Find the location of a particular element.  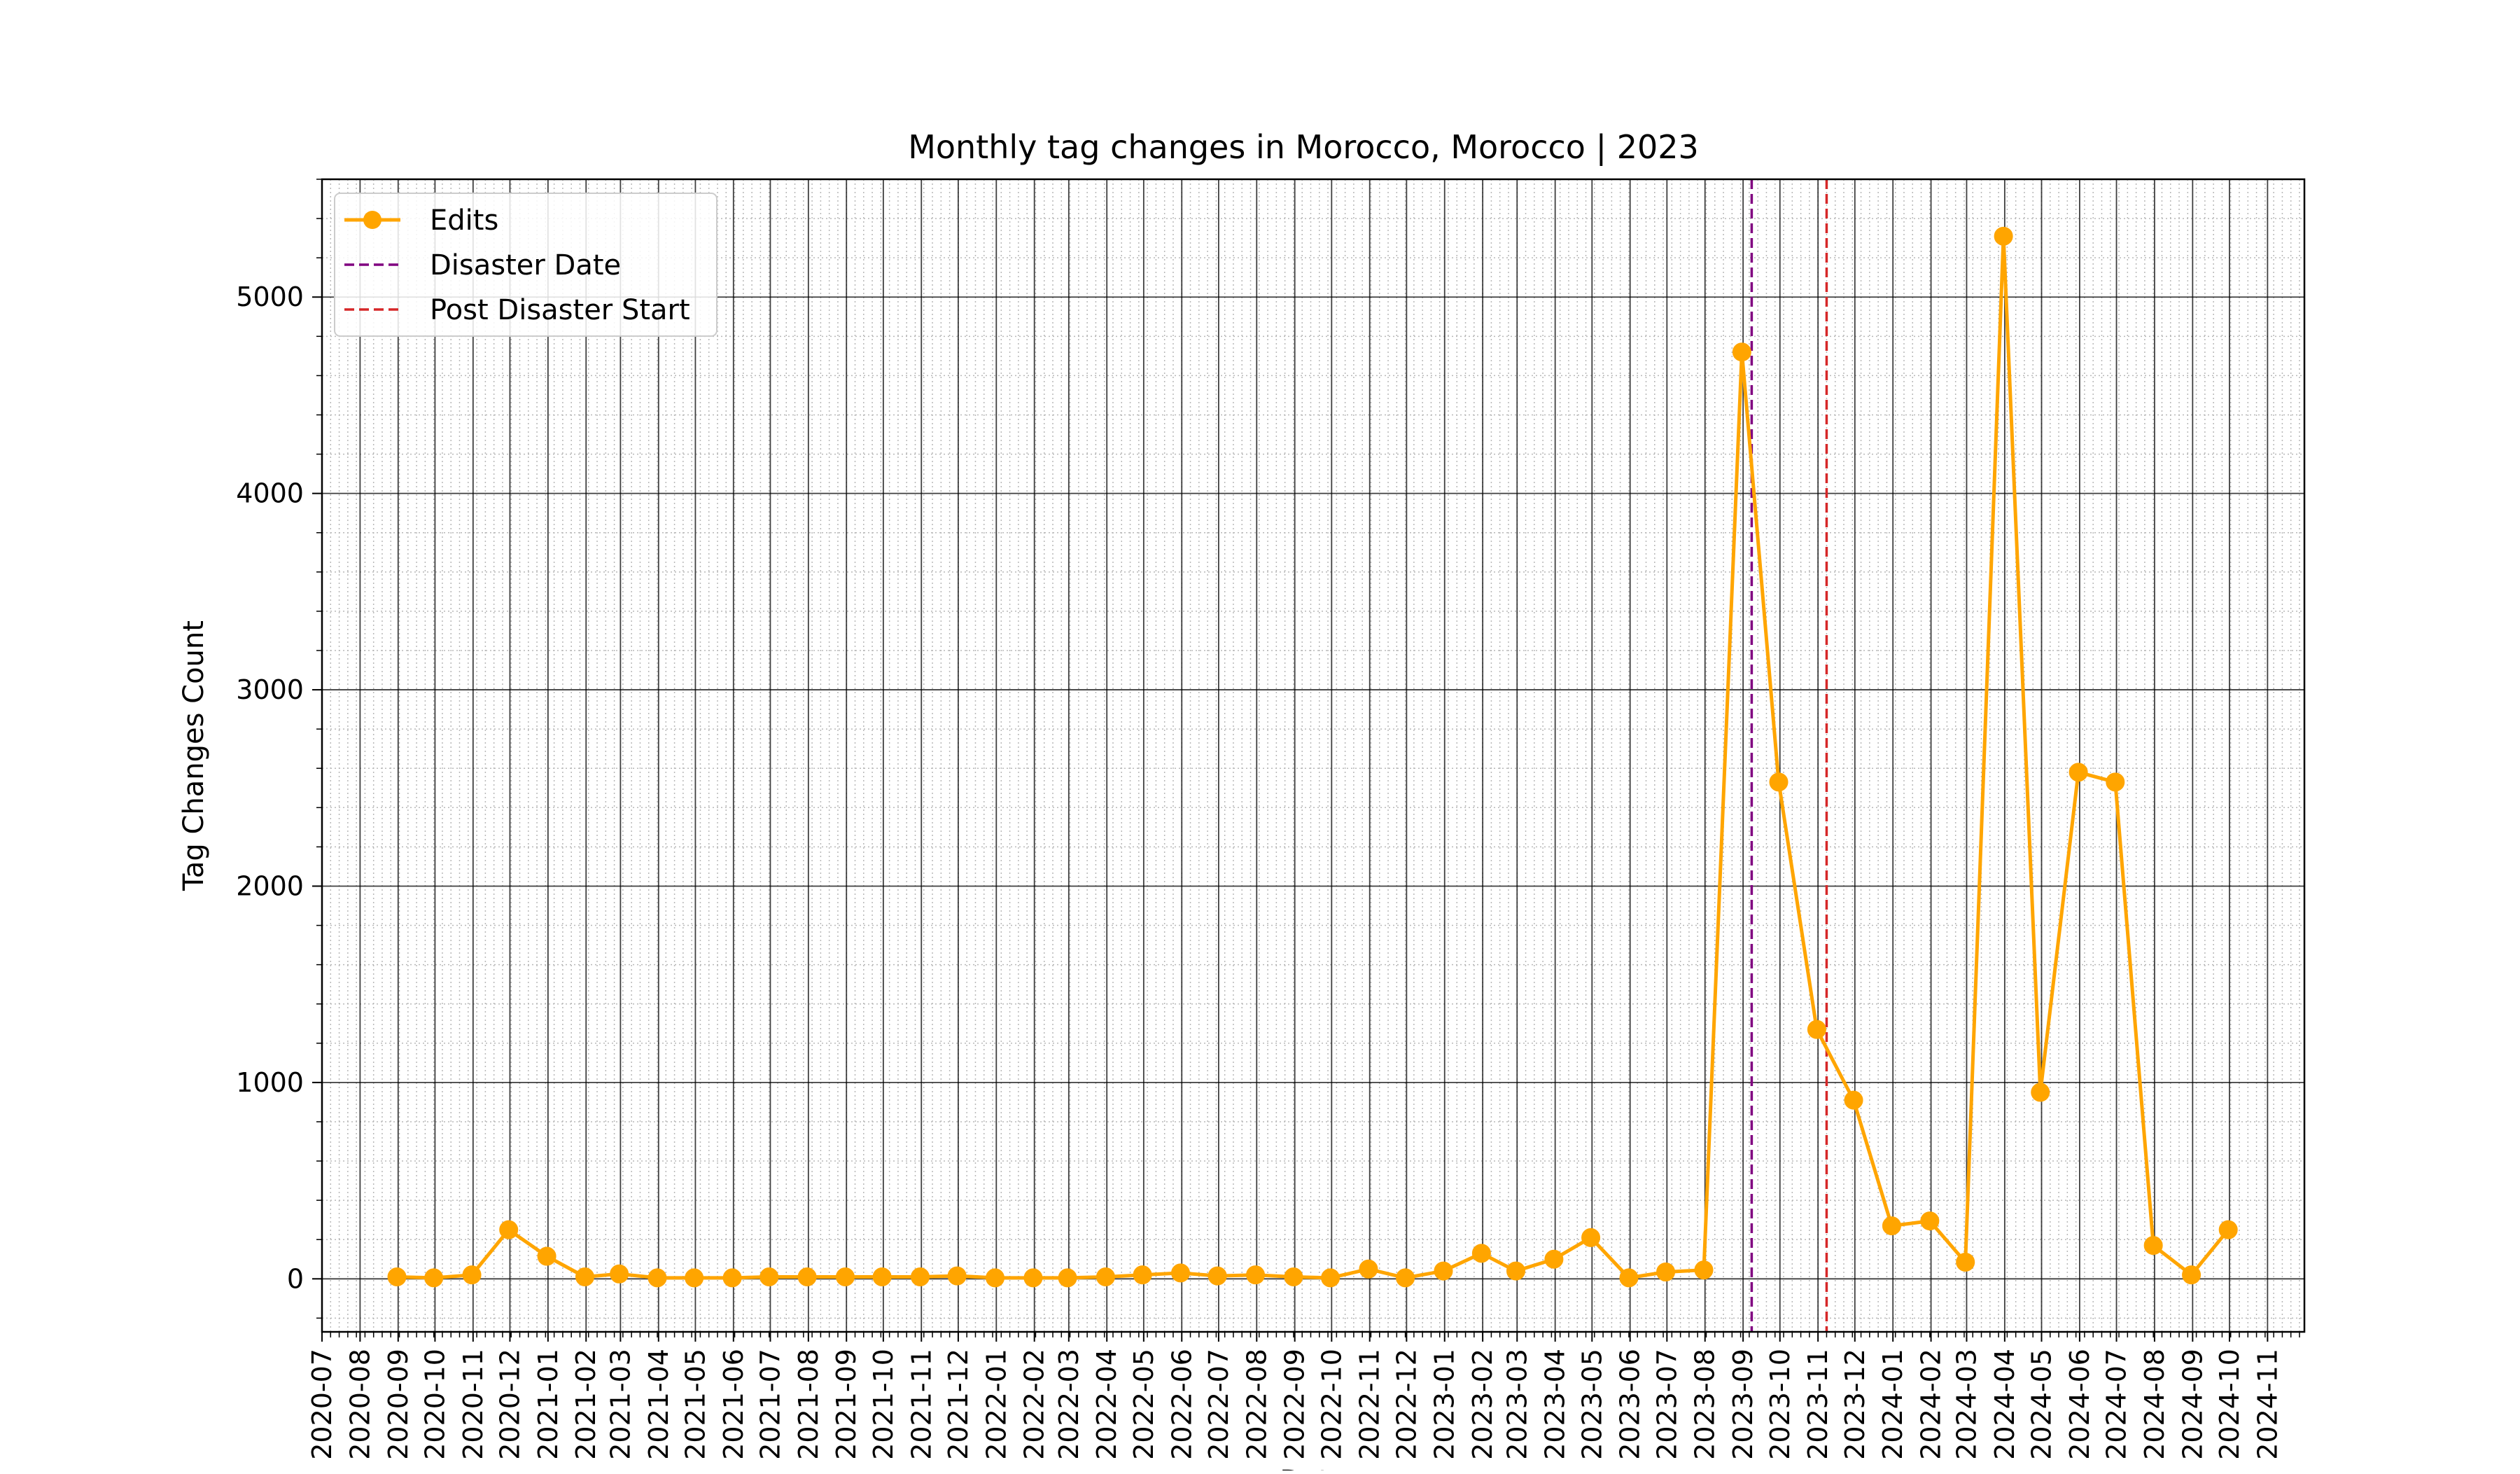

x-tick-label: 2023-07 is located at coordinates (1666, 1405).